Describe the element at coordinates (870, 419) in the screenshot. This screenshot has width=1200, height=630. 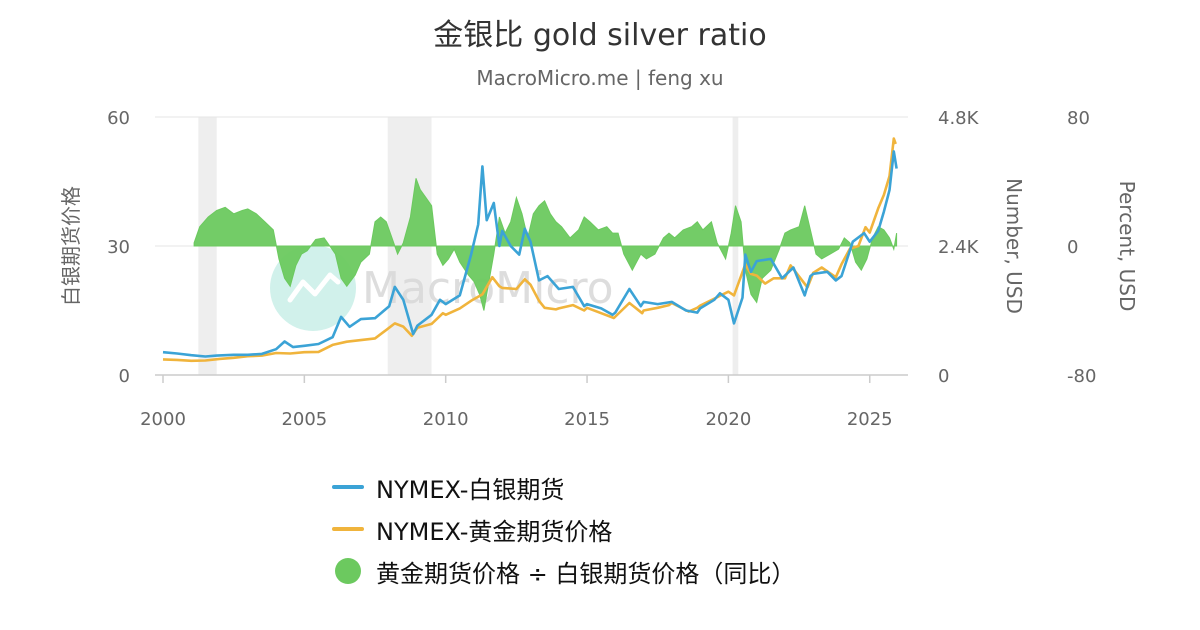
I see `x-tick-label-5: 2025` at that location.